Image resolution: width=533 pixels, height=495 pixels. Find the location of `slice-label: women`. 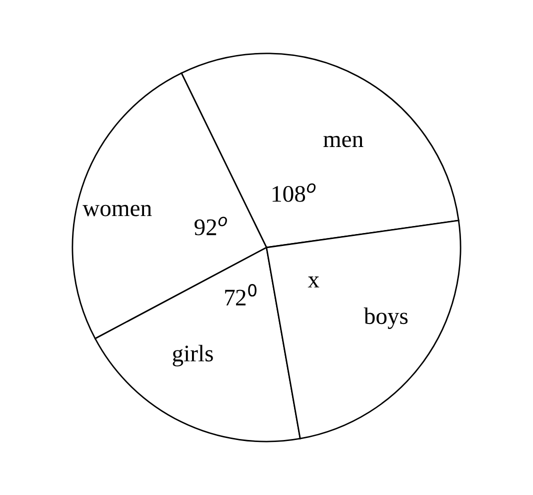

slice-label: women is located at coordinates (117, 210).